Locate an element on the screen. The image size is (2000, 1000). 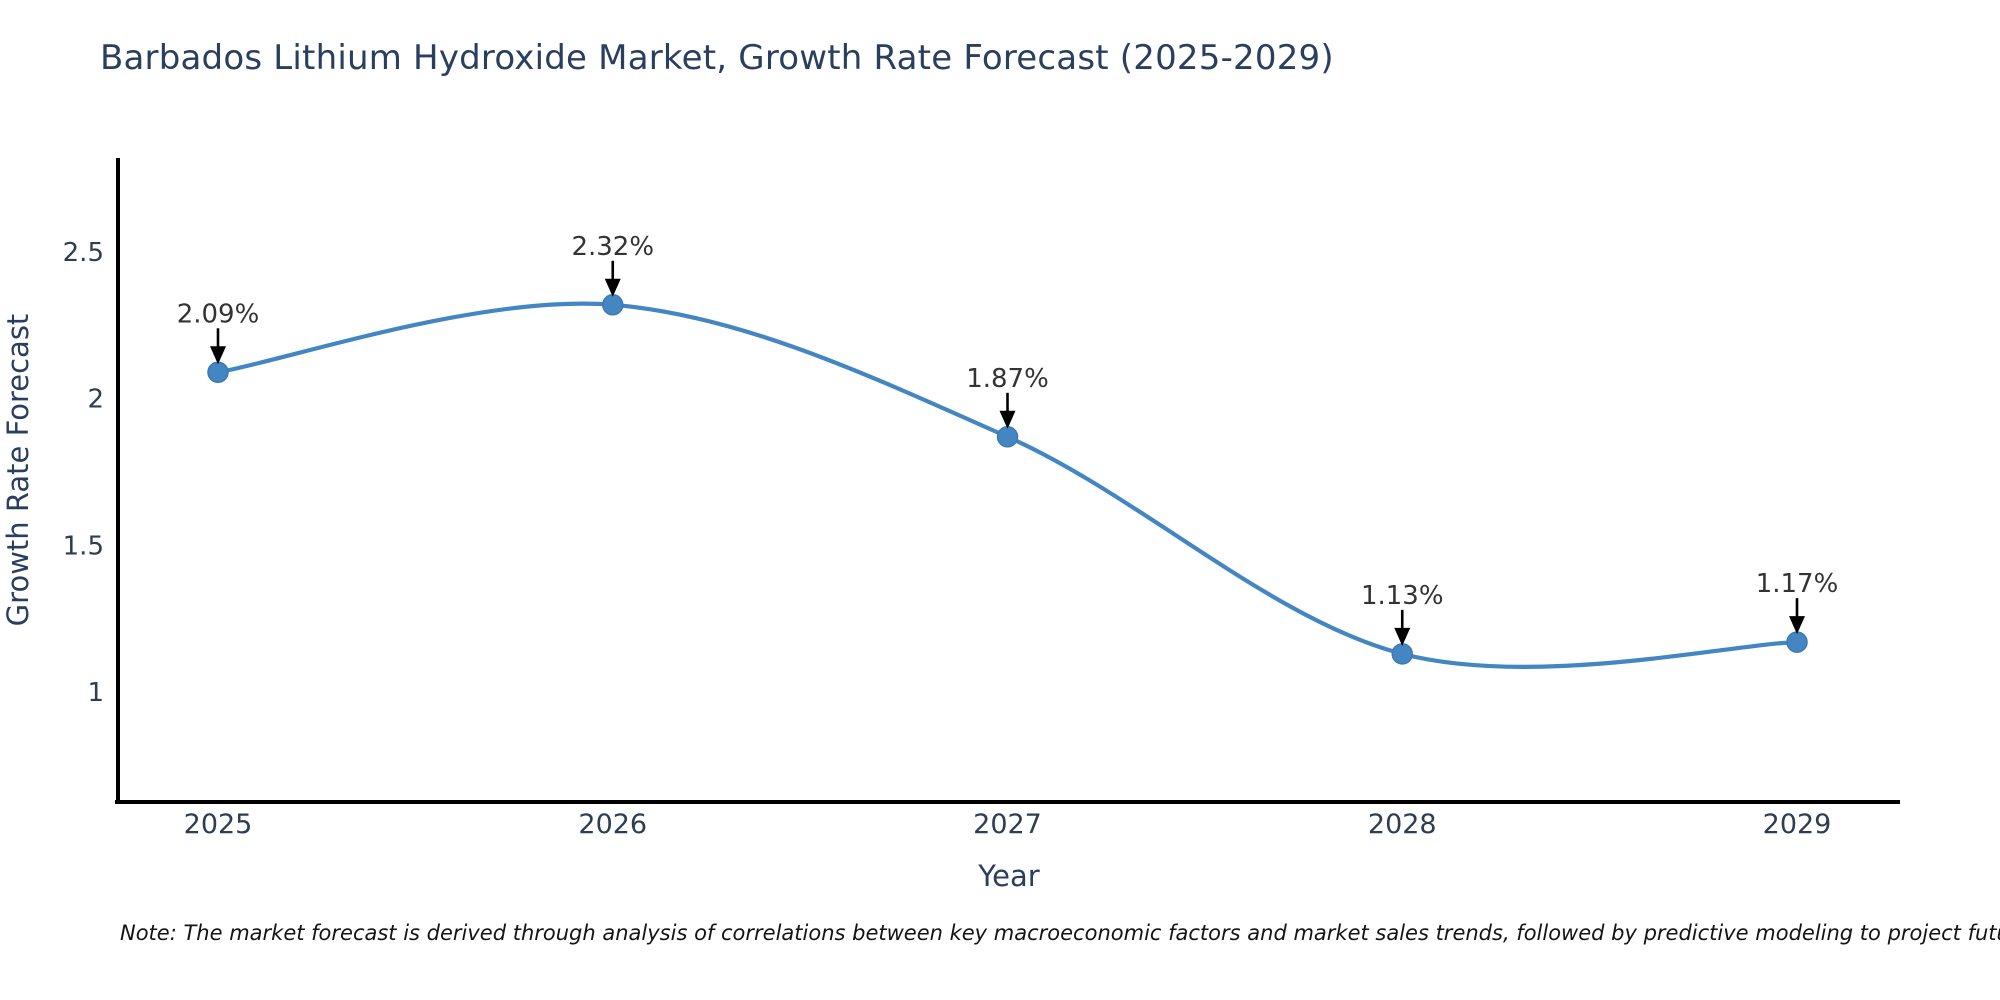
x-tick-label: 2026 is located at coordinates (612, 824).